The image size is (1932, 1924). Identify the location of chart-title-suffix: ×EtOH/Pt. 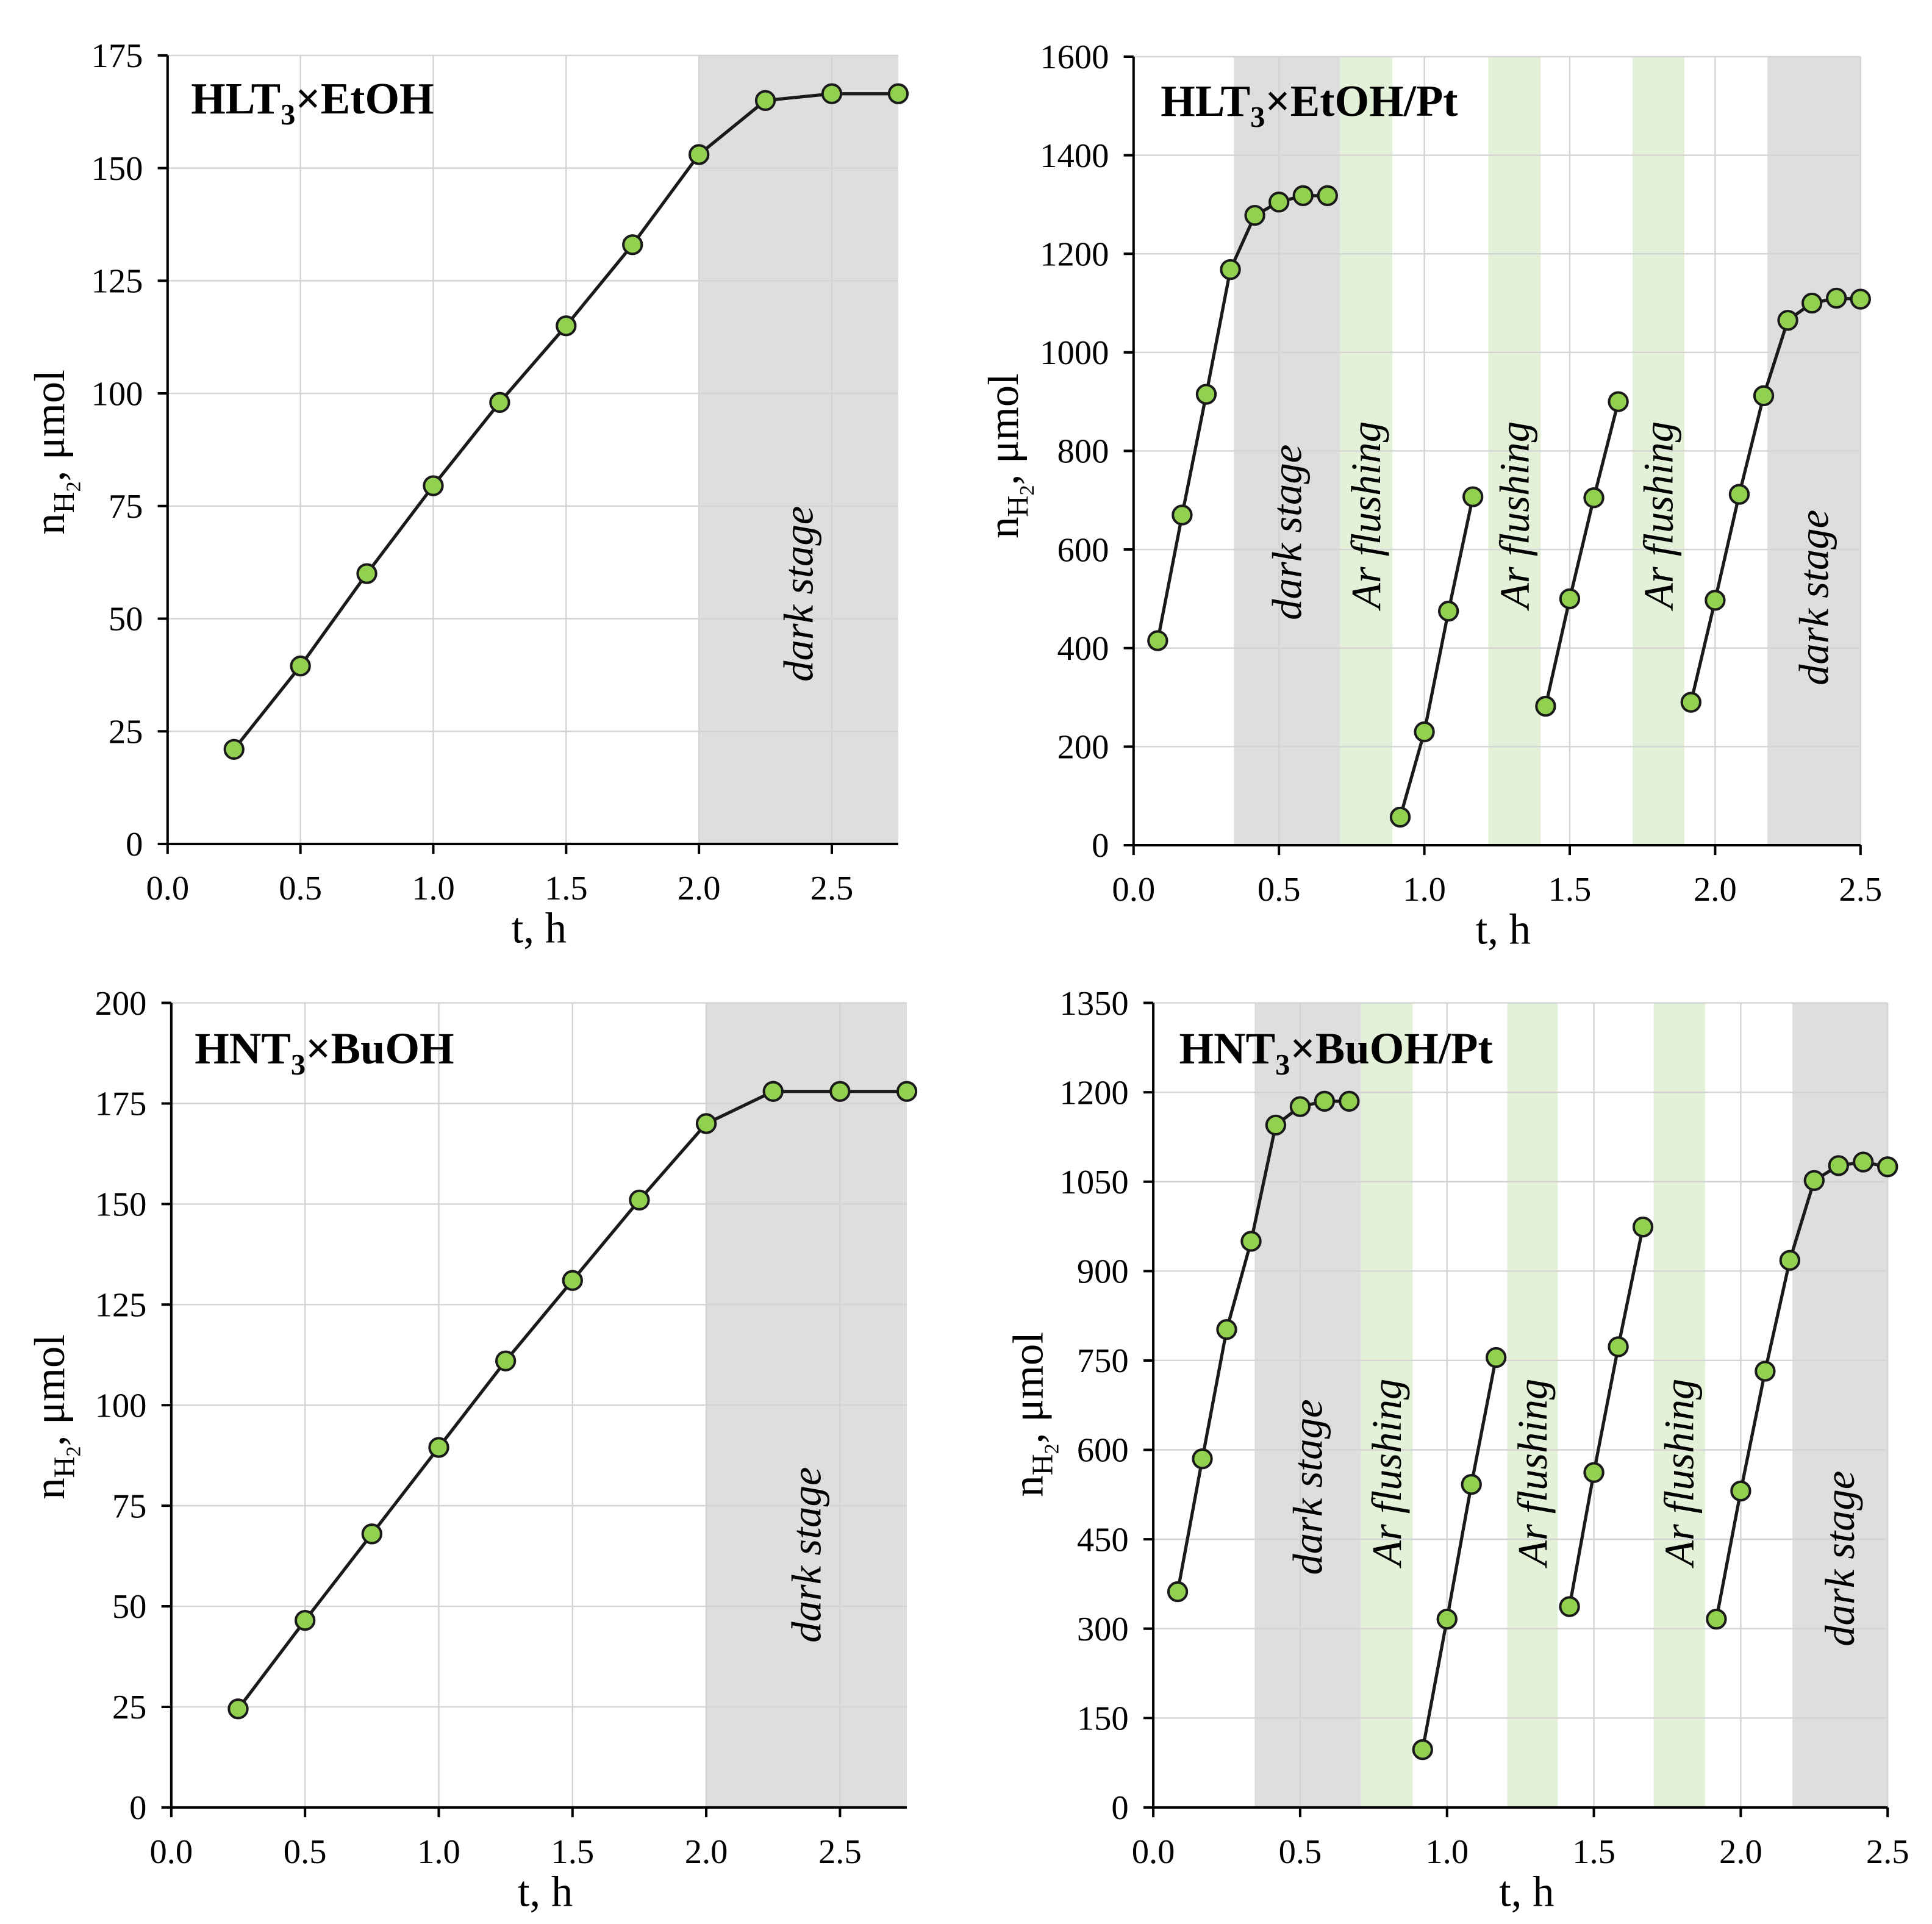
(1362, 101).